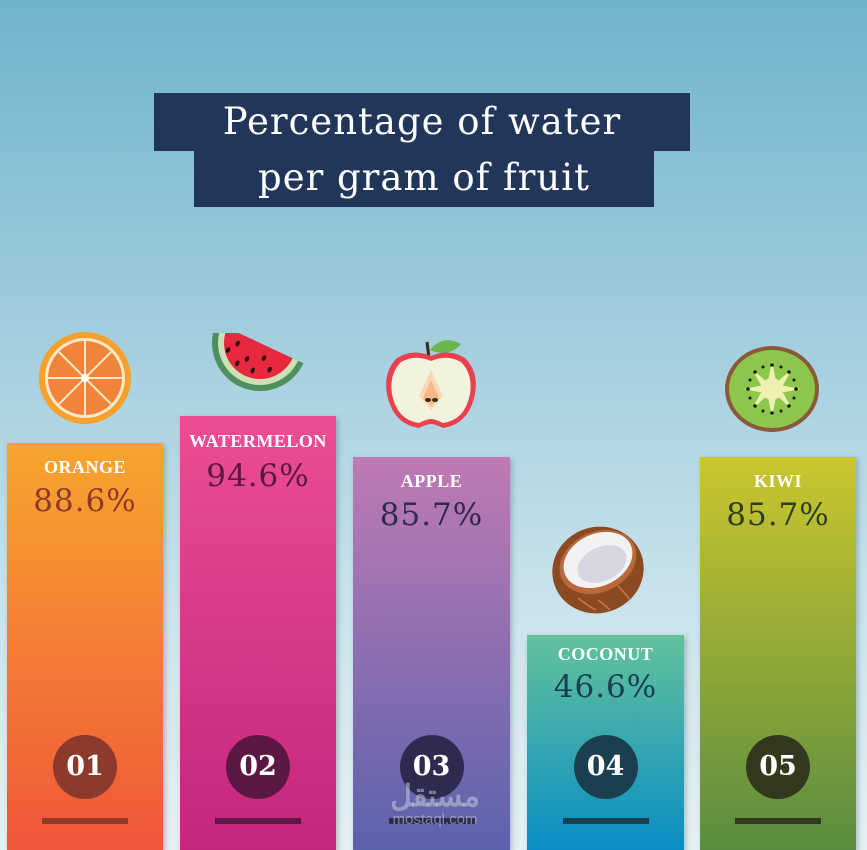 Image resolution: width=867 pixels, height=850 pixels. I want to click on watermark: مستقل mostaql.com, so click(435, 805).